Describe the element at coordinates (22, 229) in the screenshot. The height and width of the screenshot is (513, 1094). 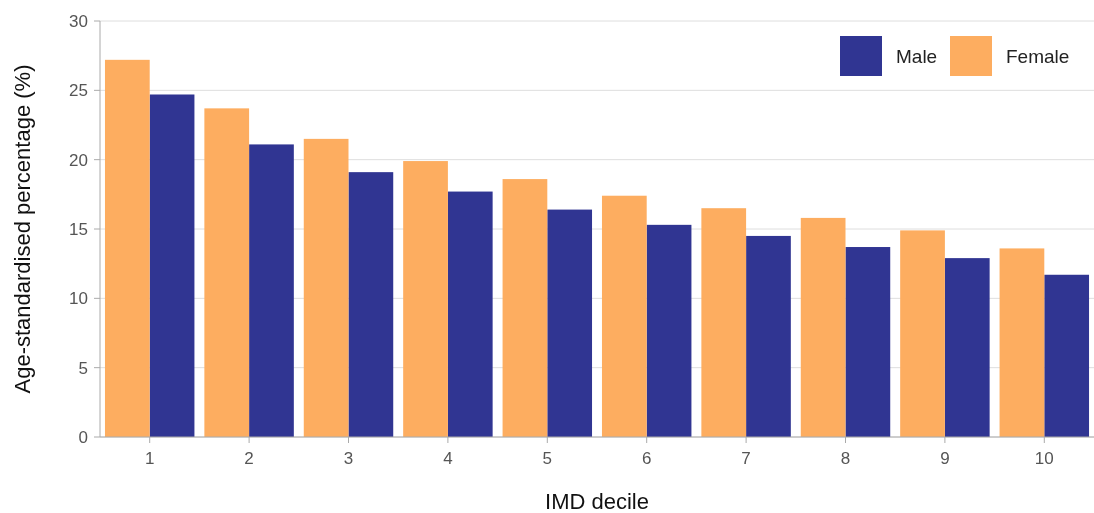
I see `y-axis-title: Age-standardised percentage (%)` at that location.